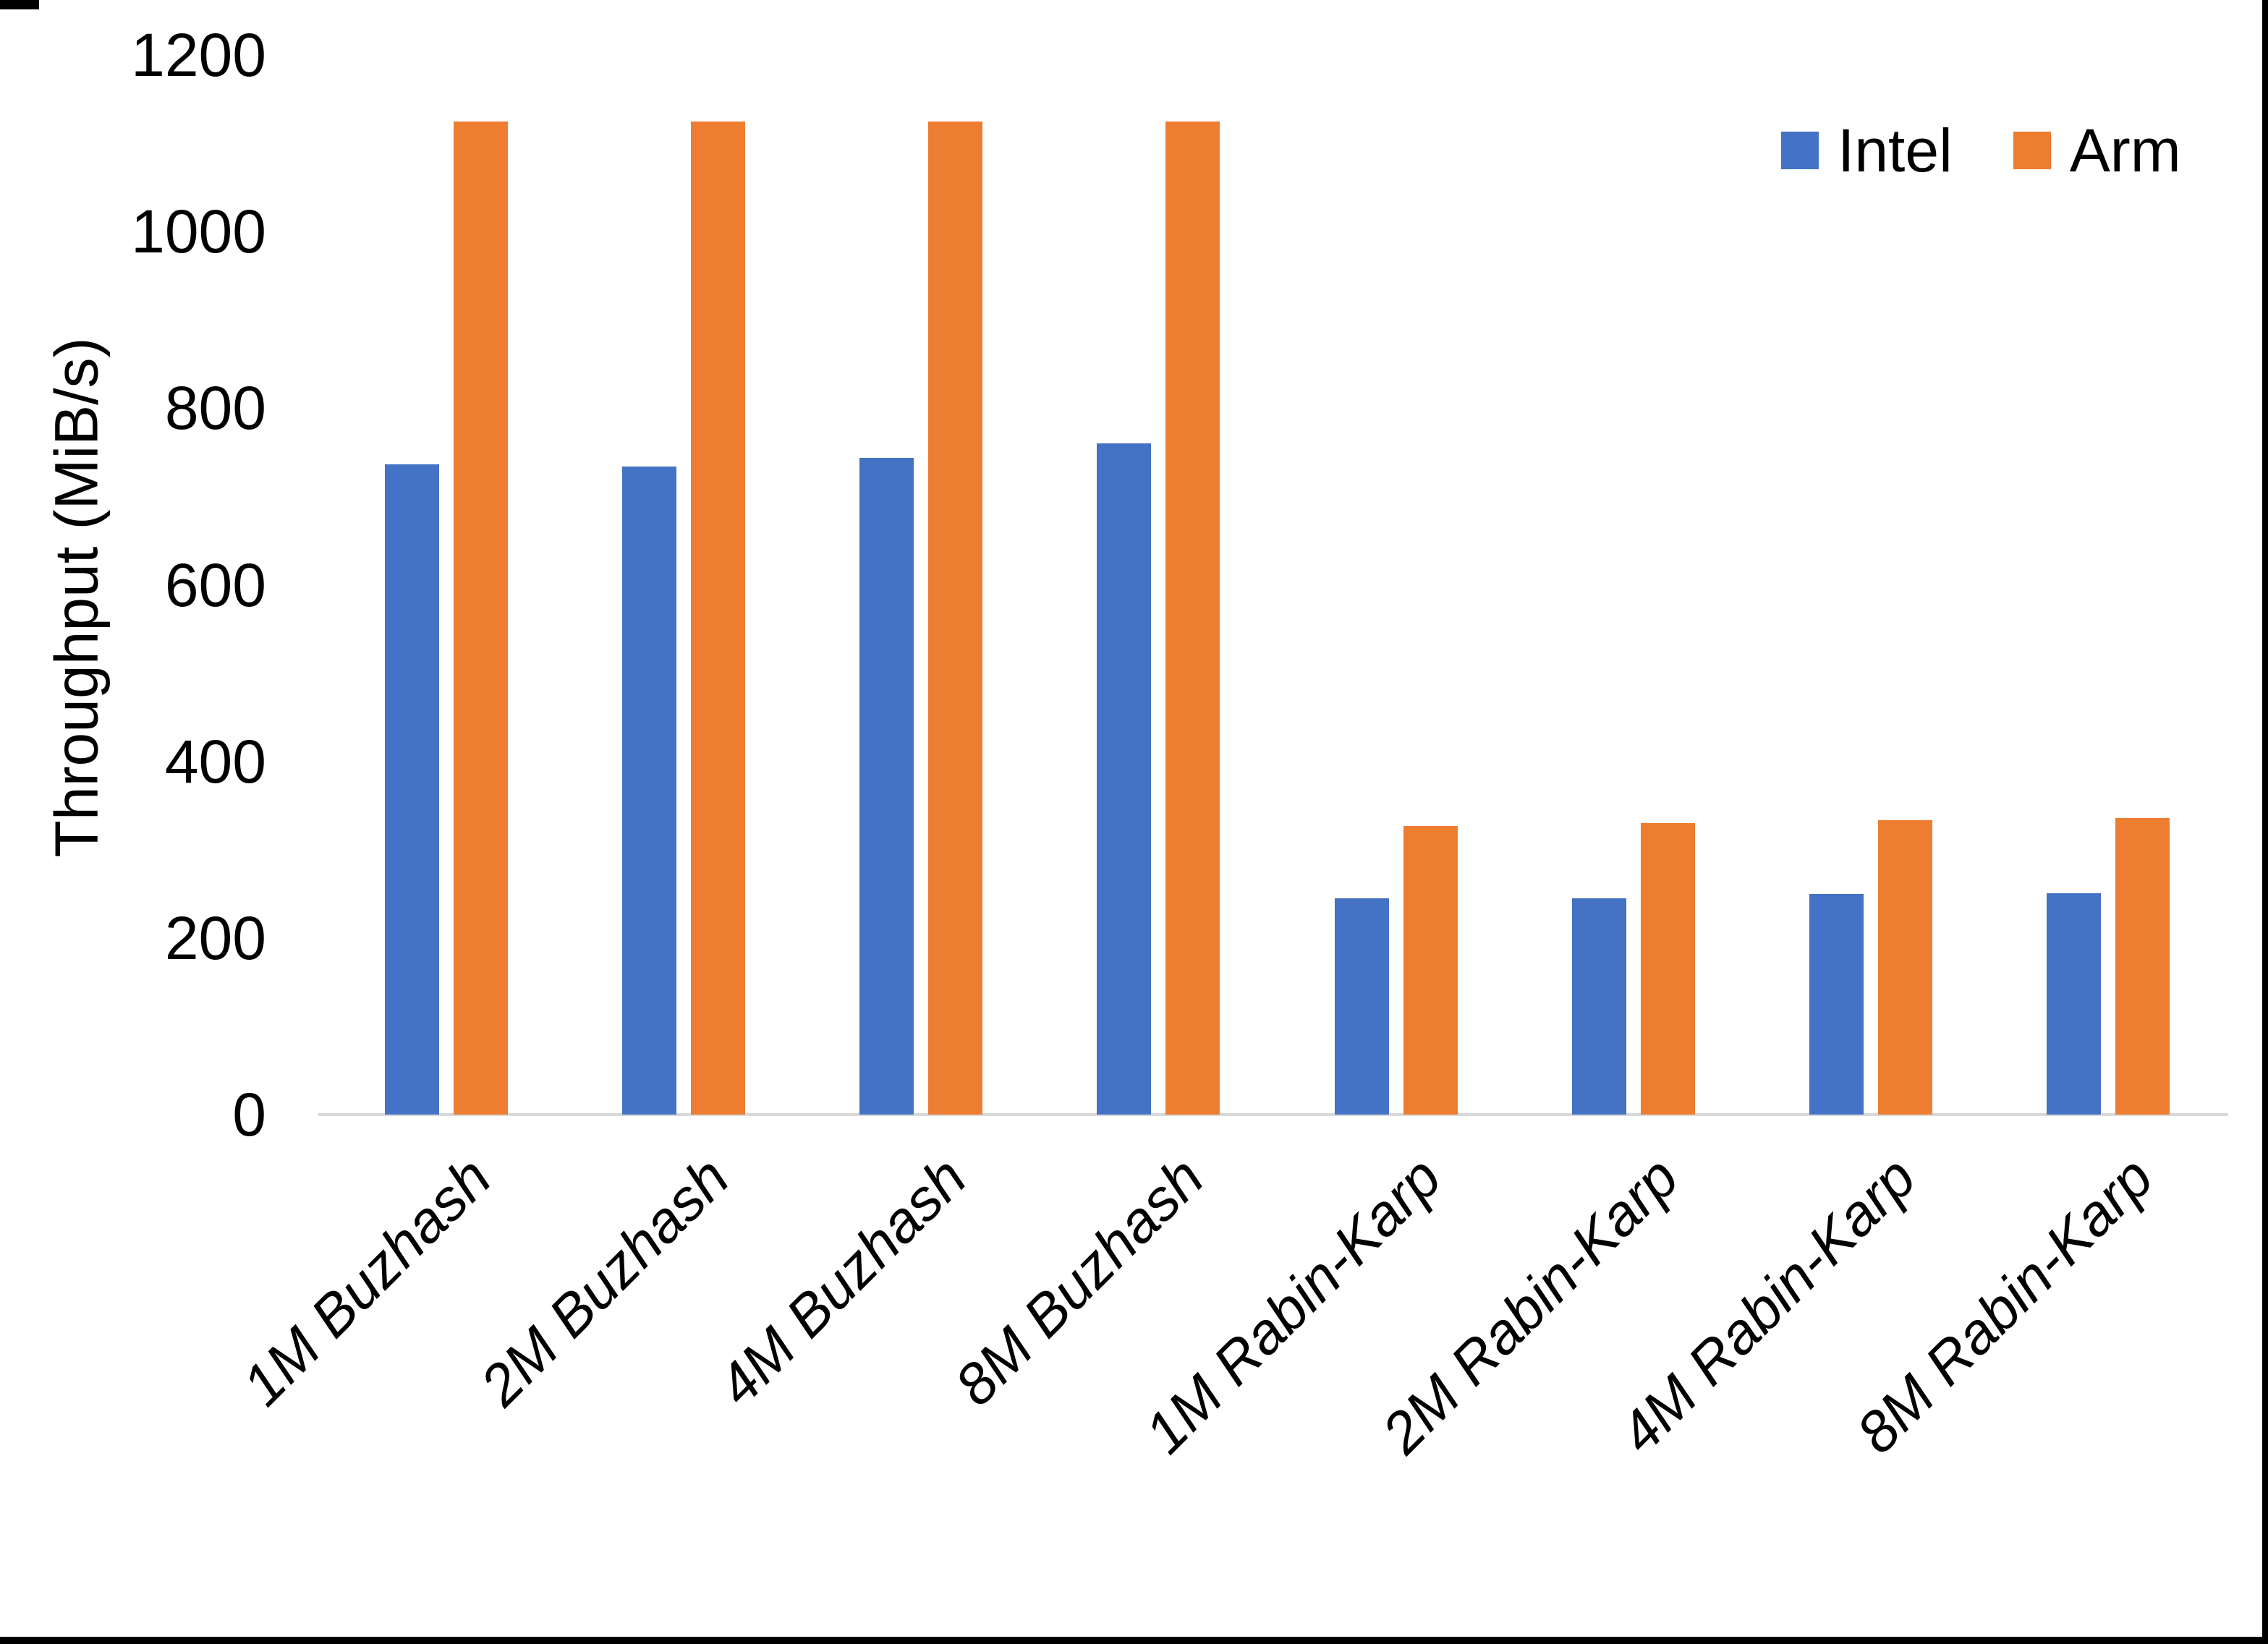 The width and height of the screenshot is (2268, 1644). I want to click on legend-swatch-intel, so click(1800, 150).